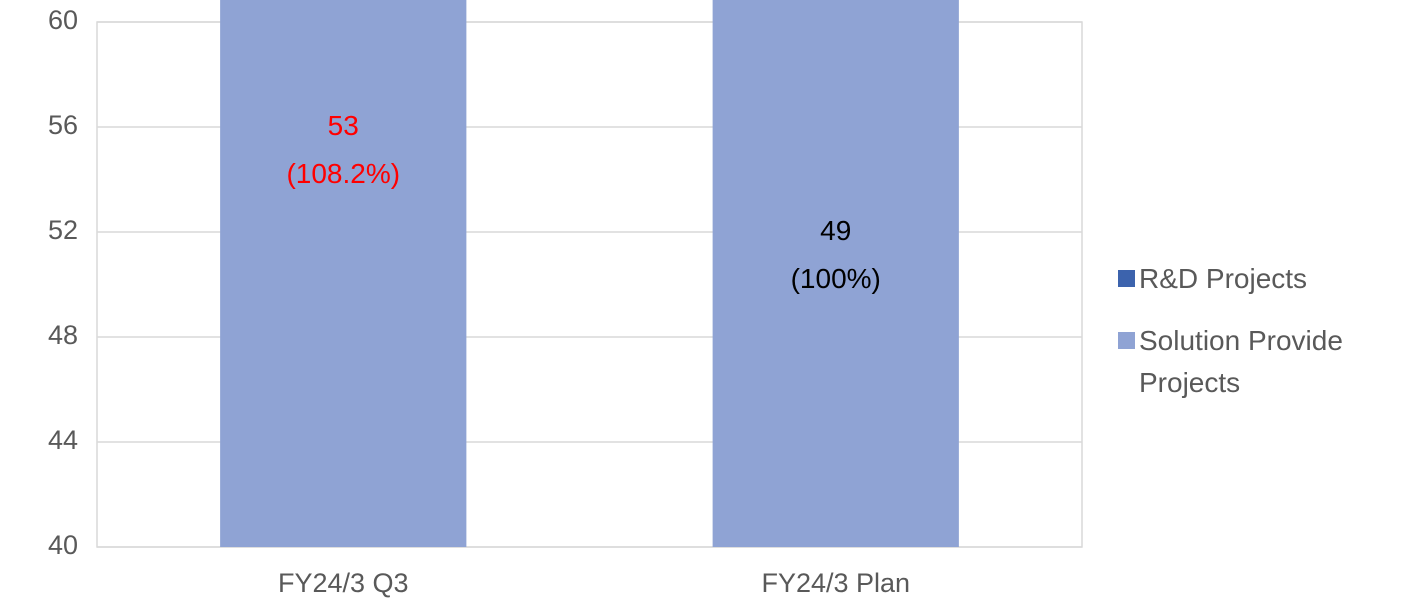 The width and height of the screenshot is (1403, 611). Describe the element at coordinates (343, 125) in the screenshot. I see `total-label: 53` at that location.